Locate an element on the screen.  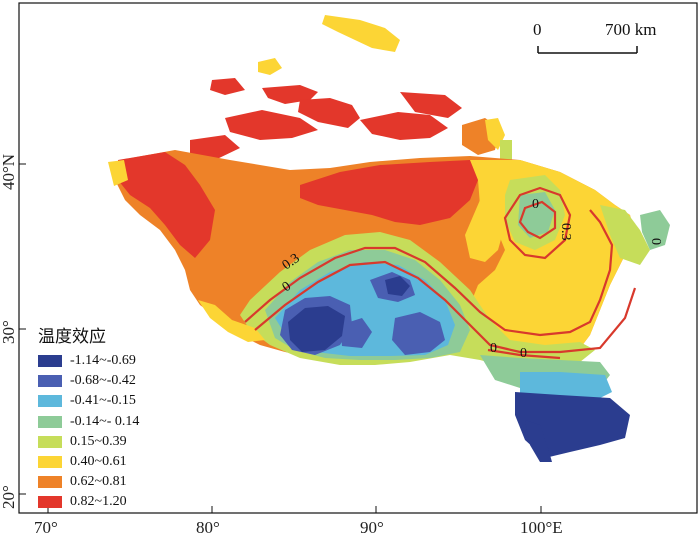
region-cyan-se is located at coordinates (566, 385).